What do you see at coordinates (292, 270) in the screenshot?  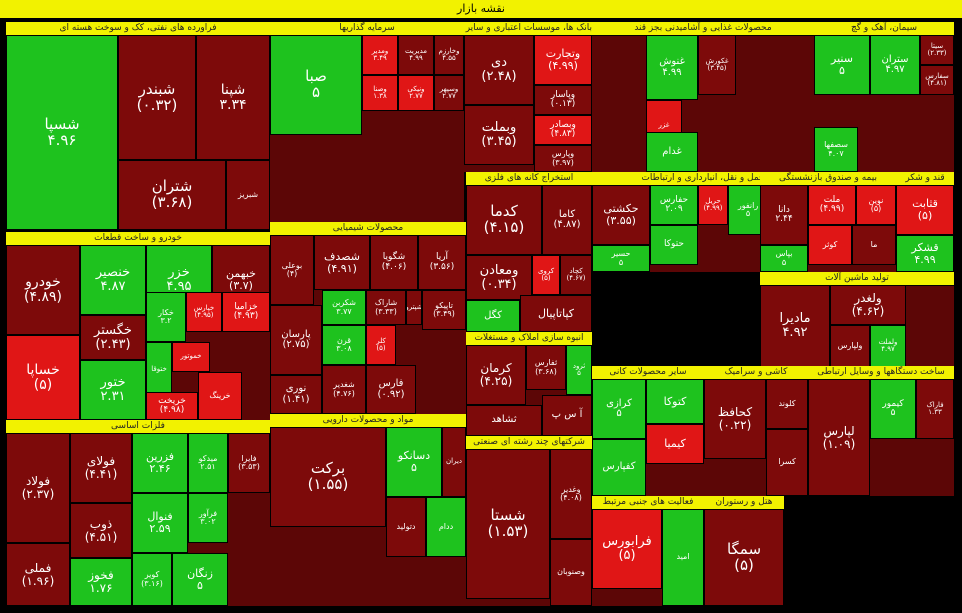 I see `treemap-tile-6-0: بوعلی (۴)` at bounding box center [292, 270].